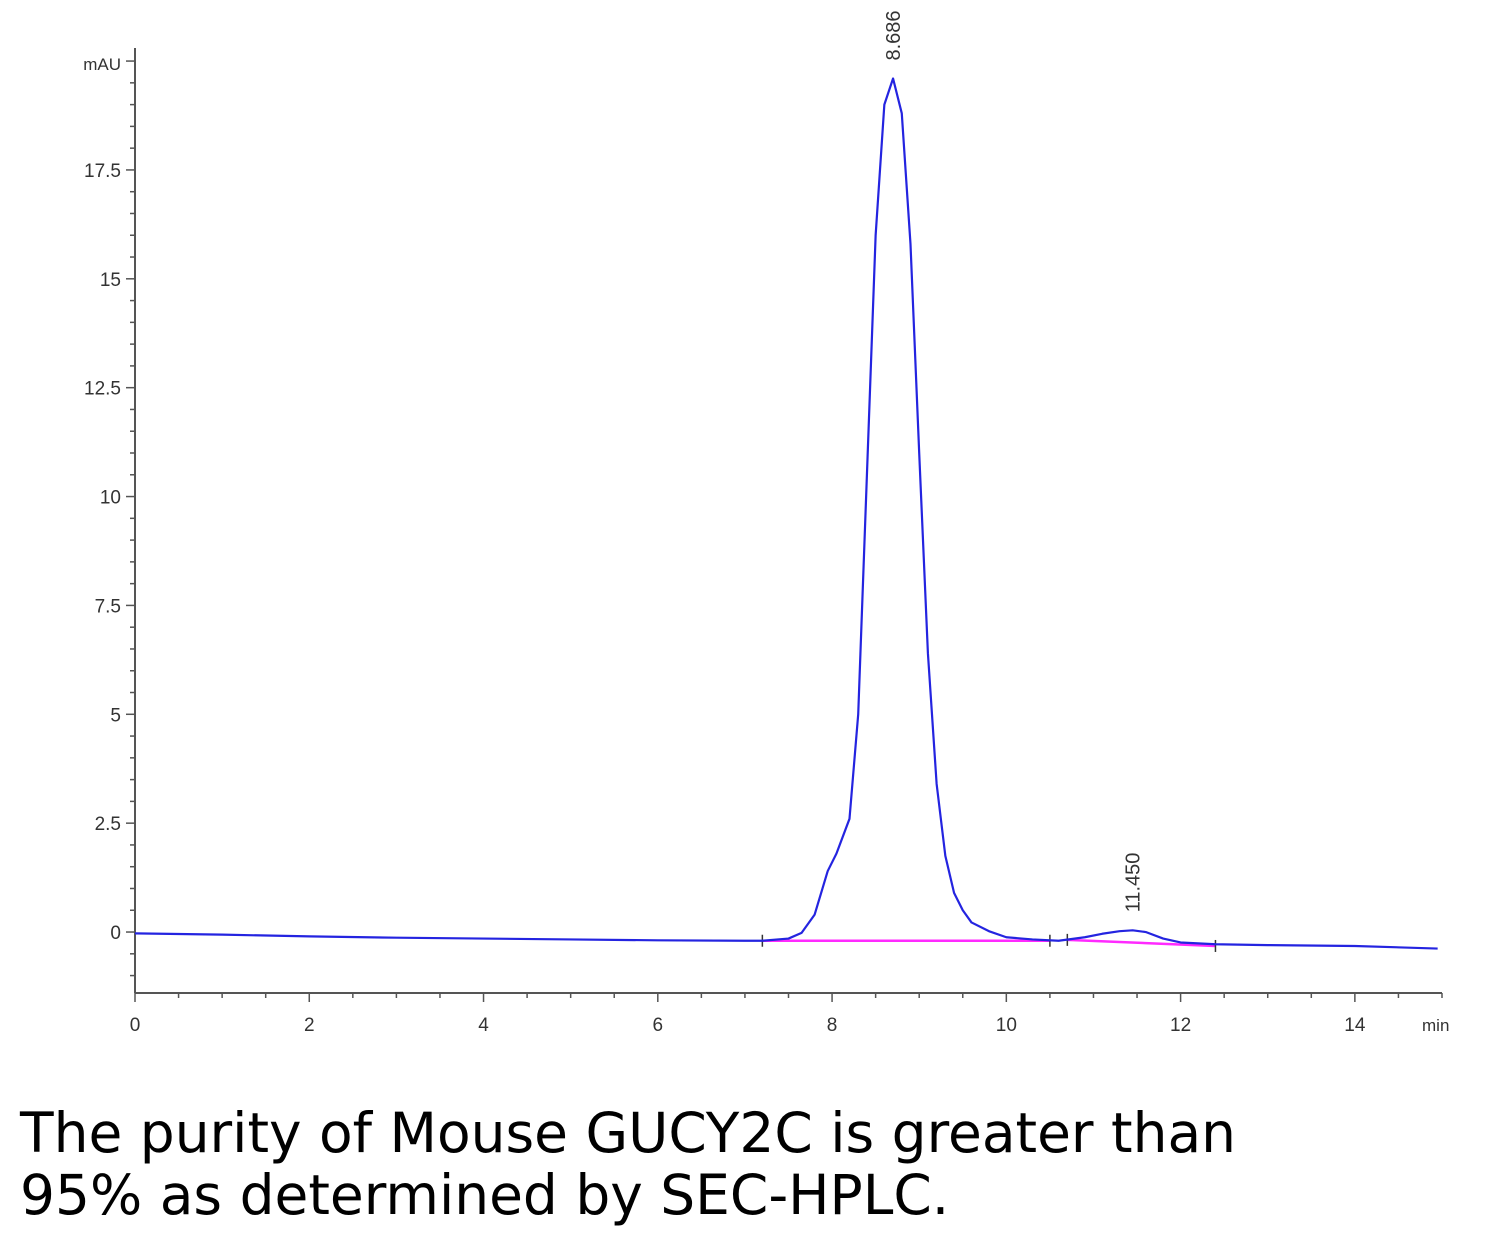 The height and width of the screenshot is (1252, 1500). I want to click on peak-annotations: 8.686 11.450, so click(1014, 461).